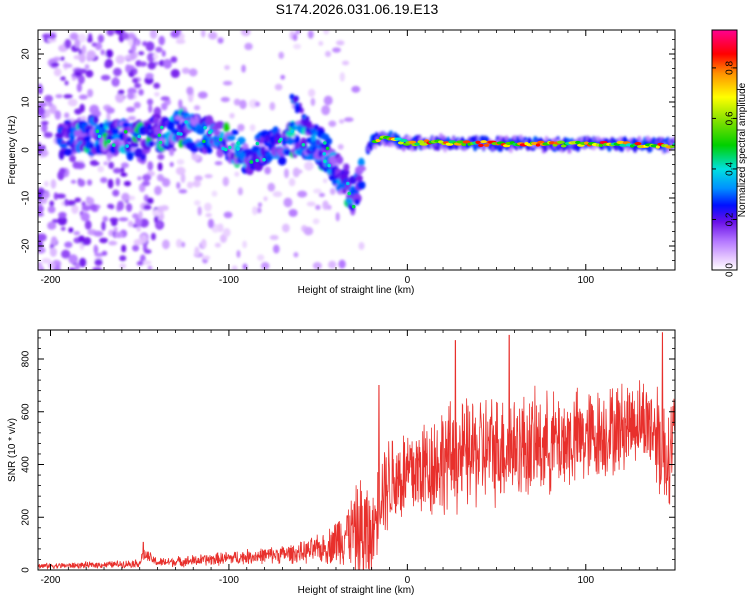 This screenshot has width=750, height=600. What do you see at coordinates (26, 102) in the screenshot?
I see `spectrogram-ytick-label: 10` at bounding box center [26, 102].